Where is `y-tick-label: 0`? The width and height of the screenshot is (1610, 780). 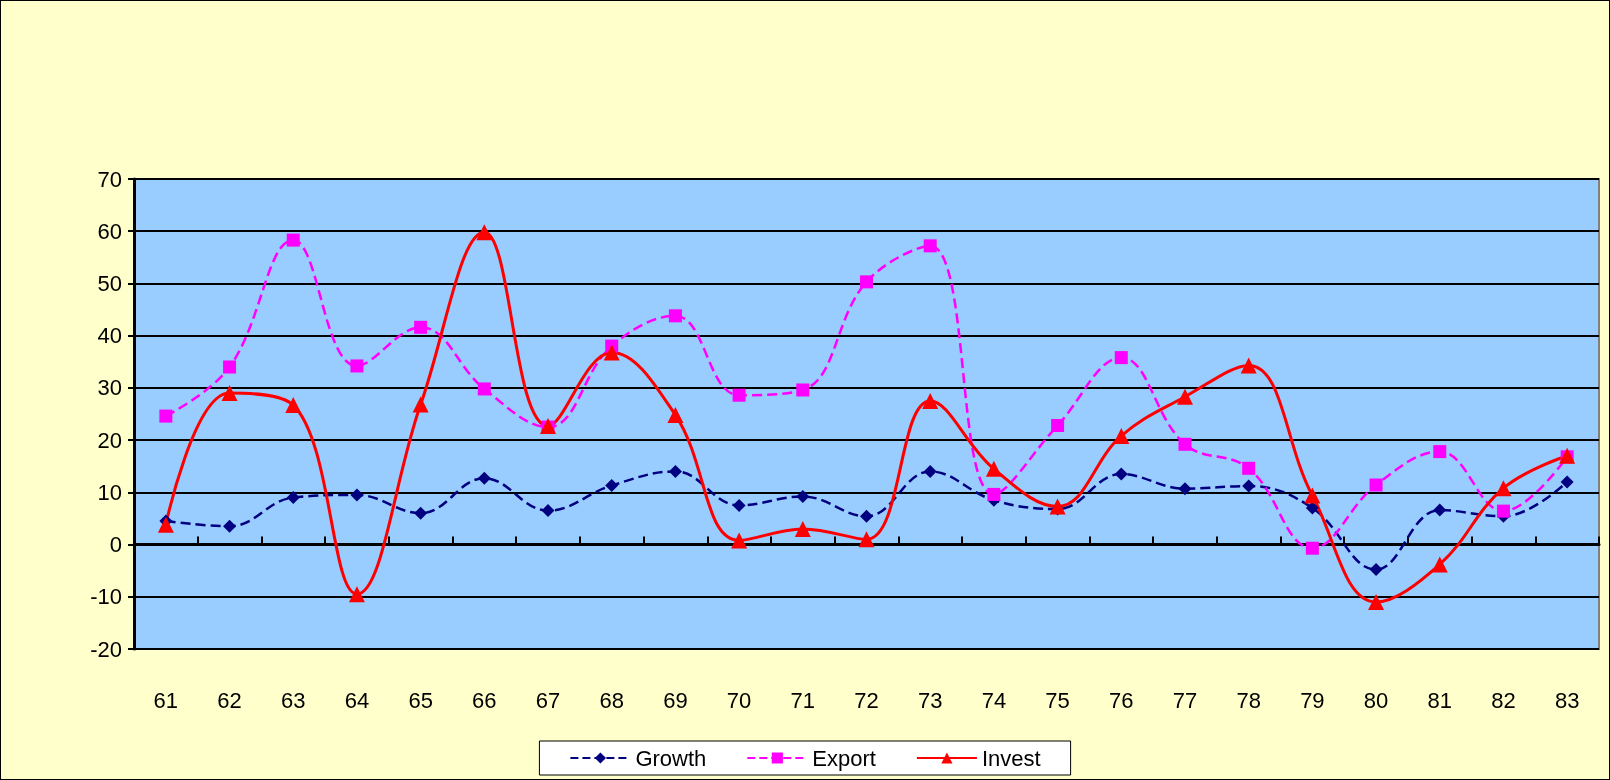 y-tick-label: 0 is located at coordinates (115, 545).